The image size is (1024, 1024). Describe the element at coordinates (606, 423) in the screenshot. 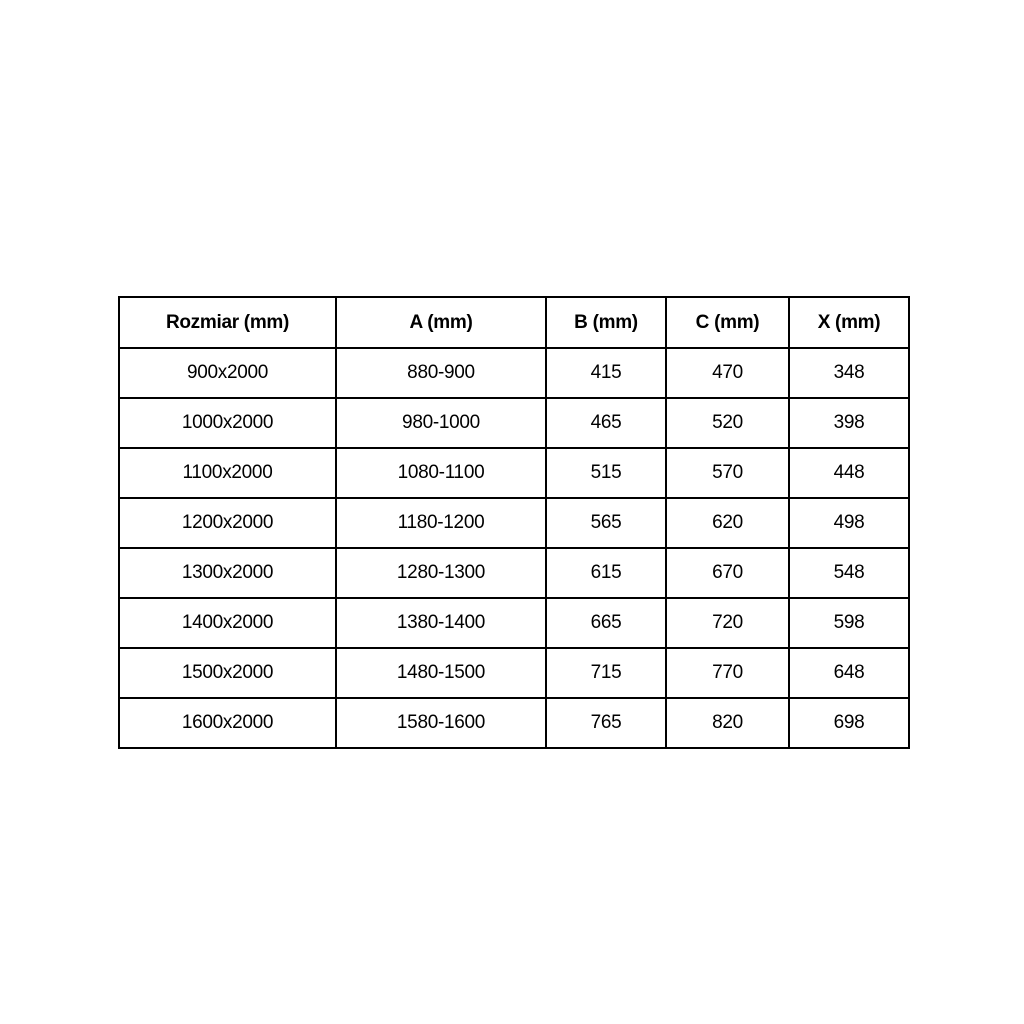

I see `table-cell: 465` at that location.